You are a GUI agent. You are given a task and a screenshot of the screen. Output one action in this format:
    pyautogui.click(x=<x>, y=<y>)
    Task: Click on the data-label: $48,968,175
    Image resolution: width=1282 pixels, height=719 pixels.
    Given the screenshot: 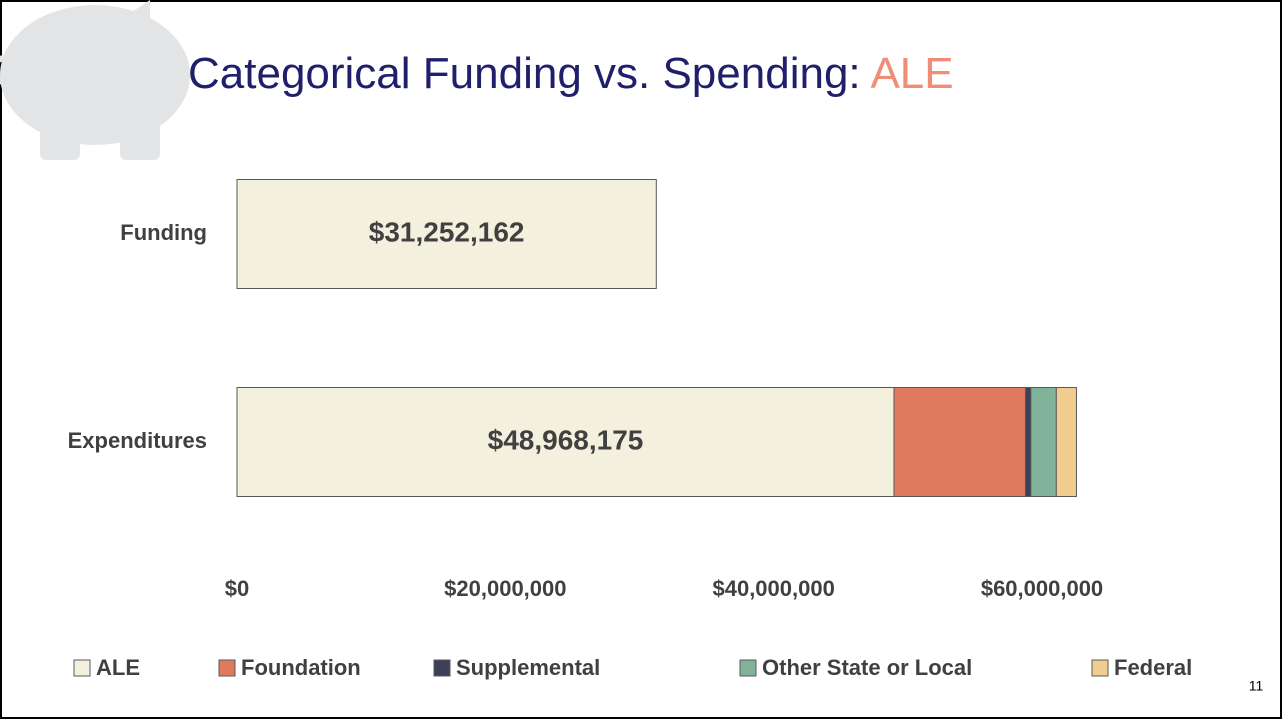 What is the action you would take?
    pyautogui.click(x=566, y=439)
    